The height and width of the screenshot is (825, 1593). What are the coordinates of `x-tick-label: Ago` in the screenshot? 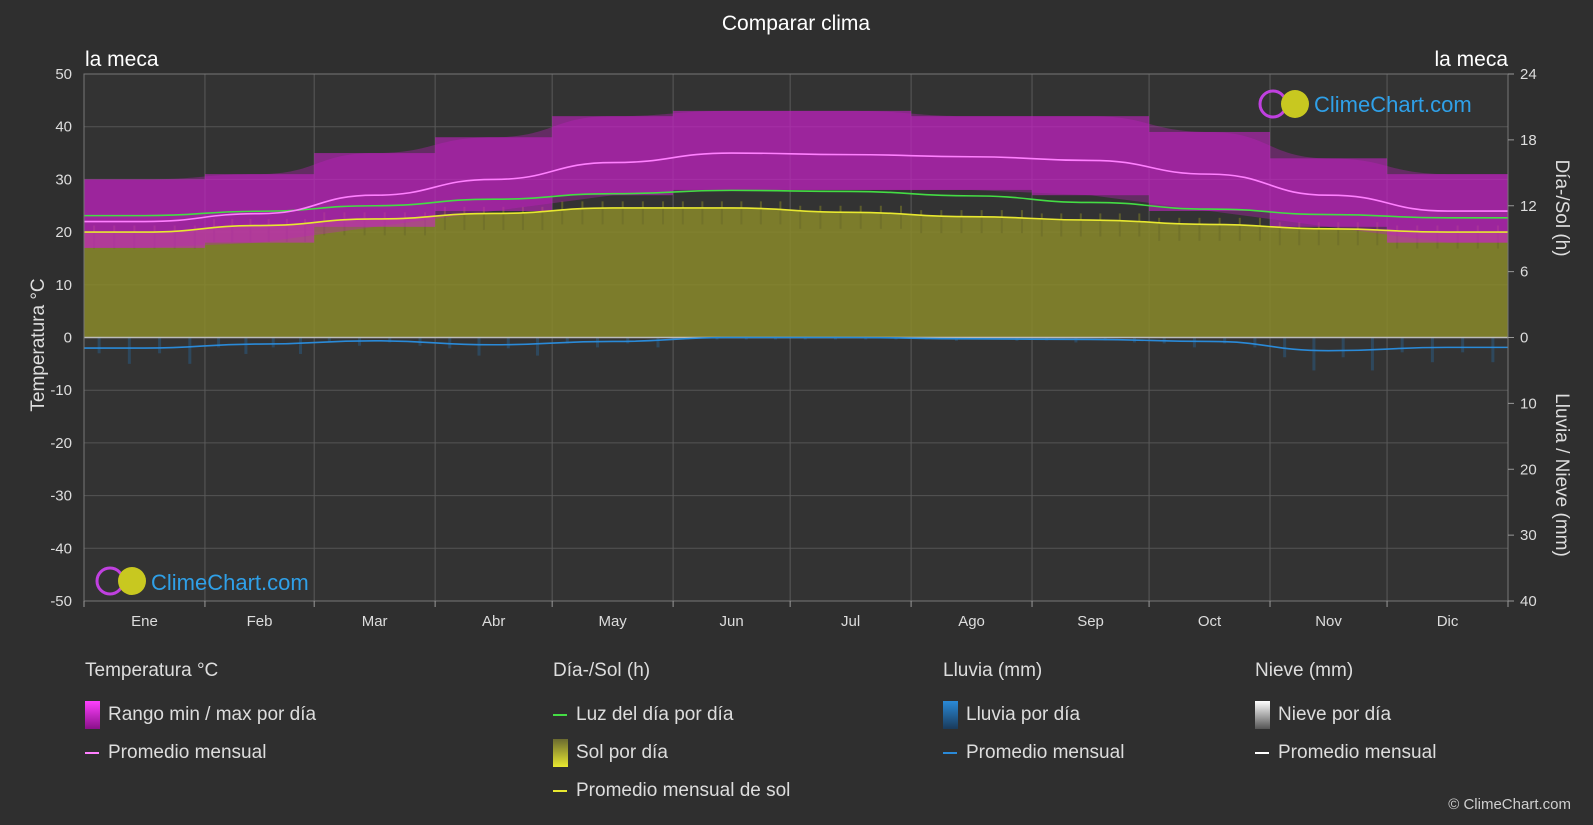 It's located at (971, 621).